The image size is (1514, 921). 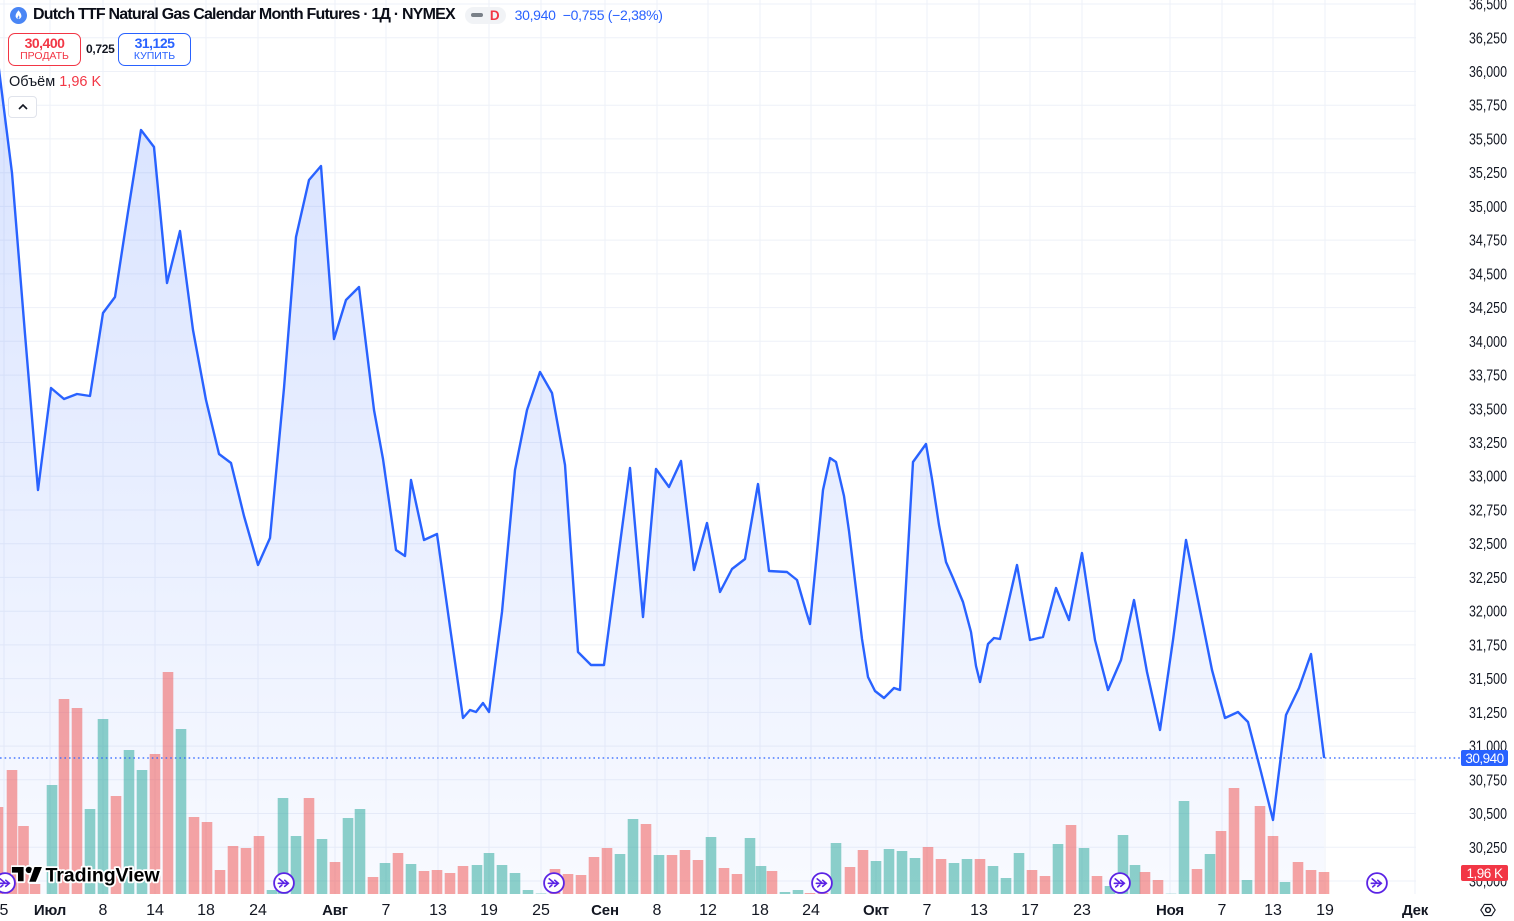 What do you see at coordinates (1488, 679) in the screenshot?
I see `svg-text: 31,500` at bounding box center [1488, 679].